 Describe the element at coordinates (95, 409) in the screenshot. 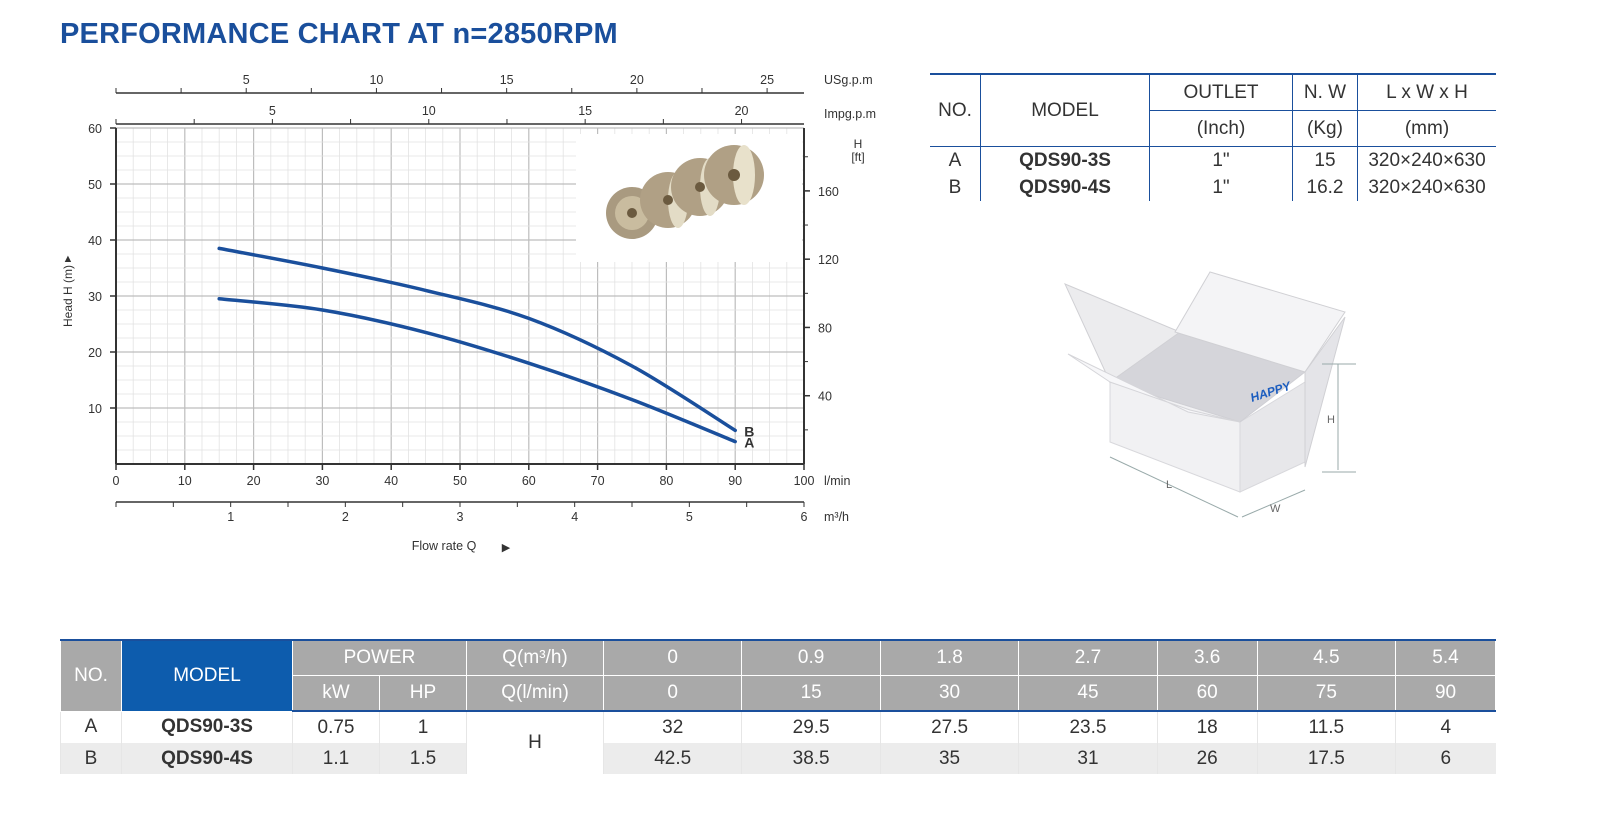

I see `y-tick-label: 10` at that location.